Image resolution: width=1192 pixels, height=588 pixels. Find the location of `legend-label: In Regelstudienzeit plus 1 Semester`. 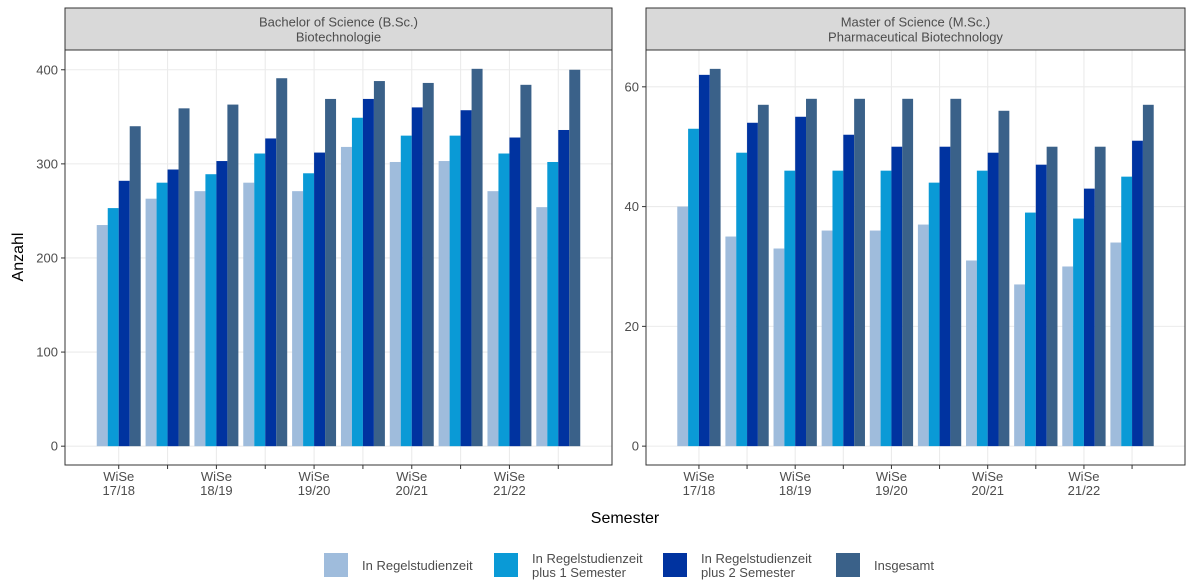

legend-label: In Regelstudienzeit plus 1 Semester is located at coordinates (587, 565).